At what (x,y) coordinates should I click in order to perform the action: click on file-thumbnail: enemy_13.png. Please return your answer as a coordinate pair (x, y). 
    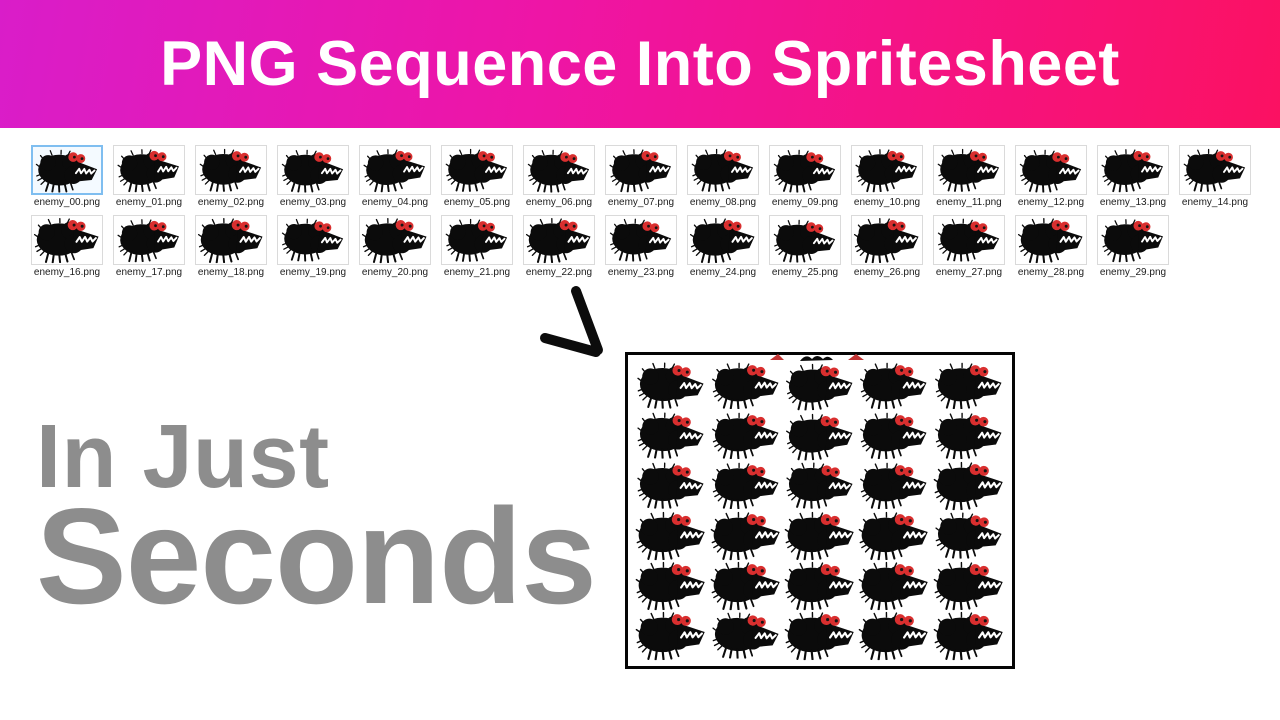
    Looking at the image, I should click on (1133, 176).